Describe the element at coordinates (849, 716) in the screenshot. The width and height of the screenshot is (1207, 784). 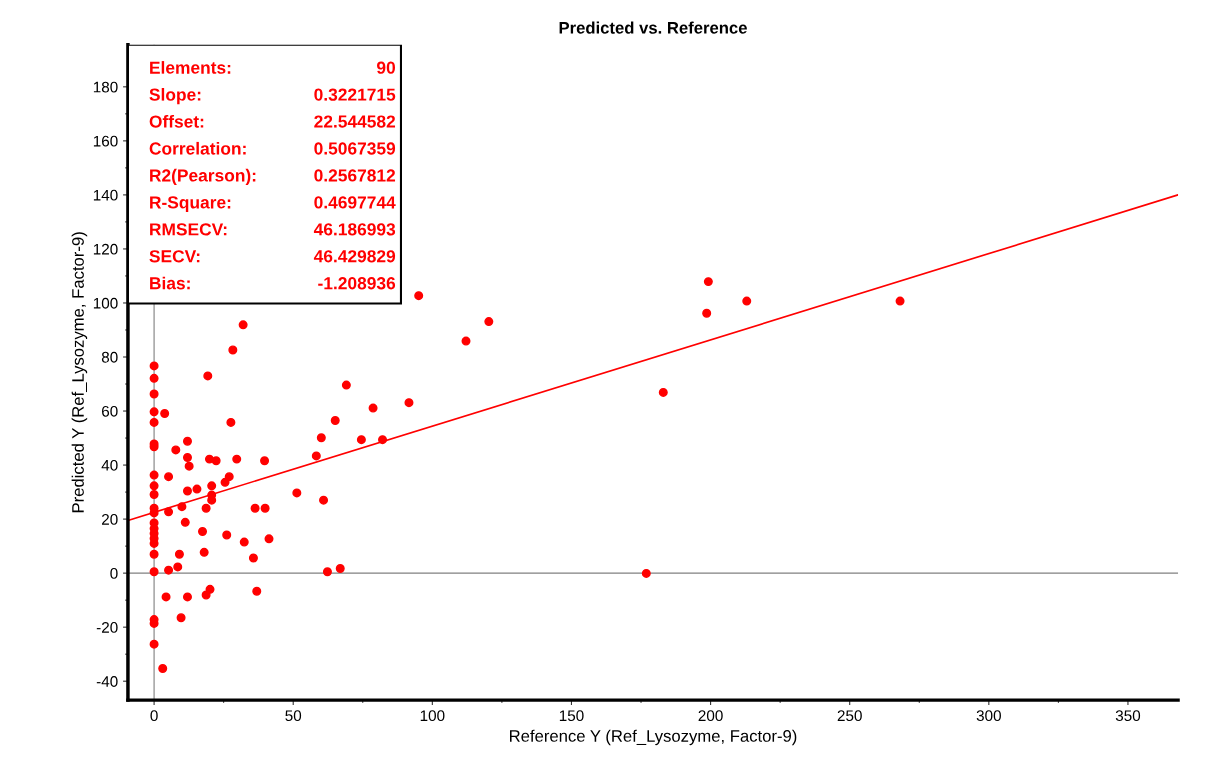
I see `x-tick-label: 250` at that location.